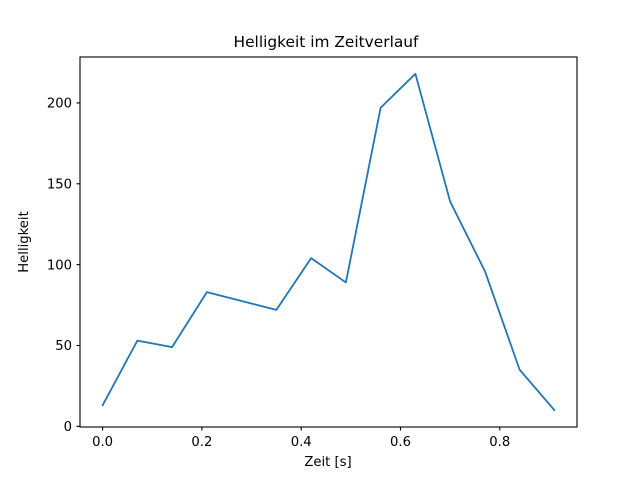 This screenshot has width=640, height=480. What do you see at coordinates (102, 442) in the screenshot?
I see `x-tick-label: 0.0` at bounding box center [102, 442].